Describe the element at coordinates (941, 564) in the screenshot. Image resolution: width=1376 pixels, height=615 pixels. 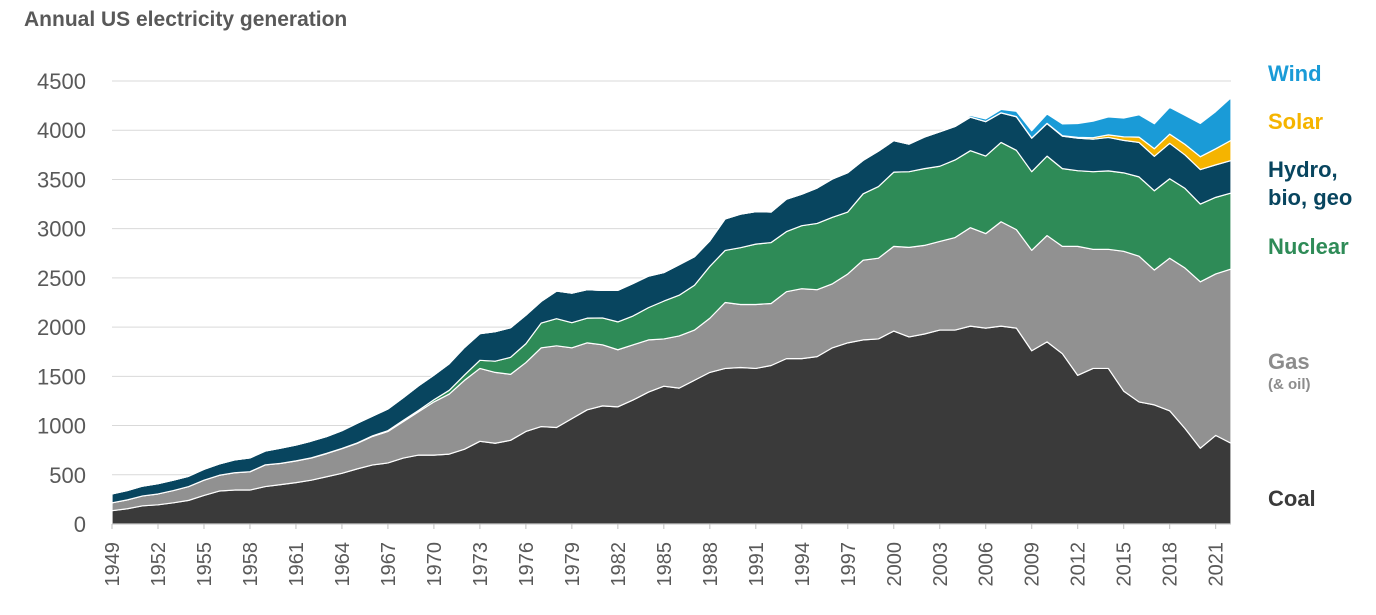
I see `x-tick-label: 2003` at that location.